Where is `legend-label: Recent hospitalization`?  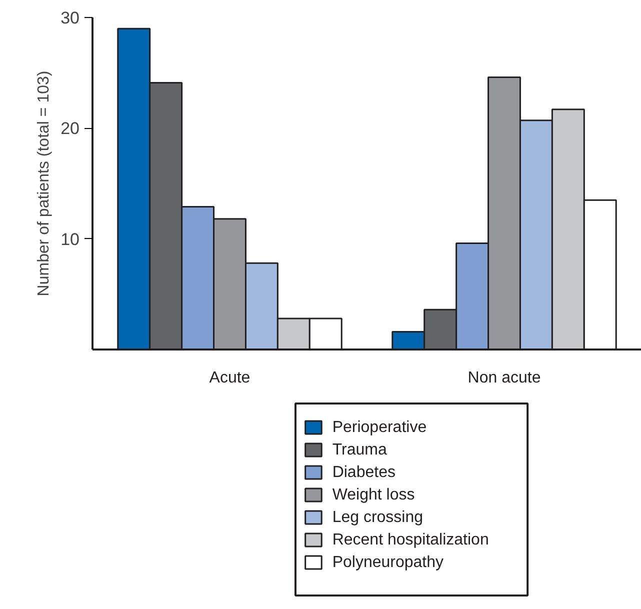
legend-label: Recent hospitalization is located at coordinates (410, 540).